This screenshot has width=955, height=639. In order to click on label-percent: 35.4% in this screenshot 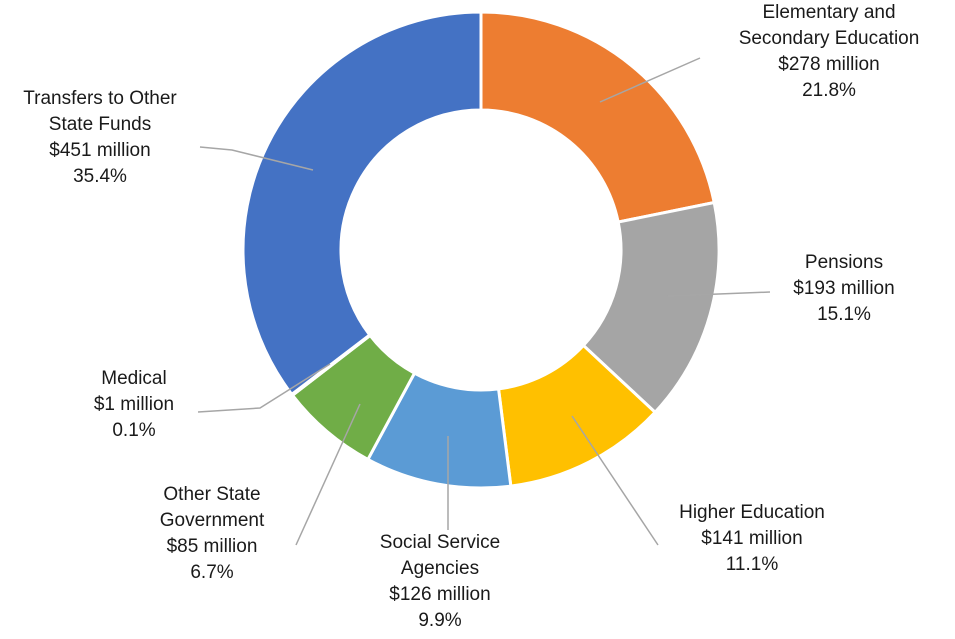, I will do `click(100, 176)`.